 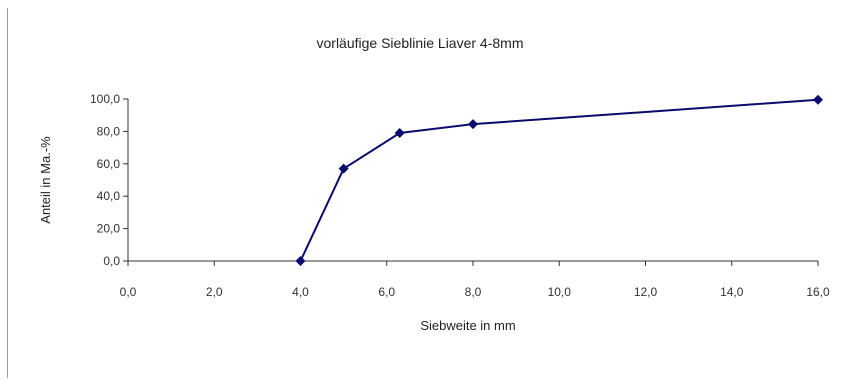 What do you see at coordinates (560, 292) in the screenshot?
I see `x-tick-label: 10,0` at bounding box center [560, 292].